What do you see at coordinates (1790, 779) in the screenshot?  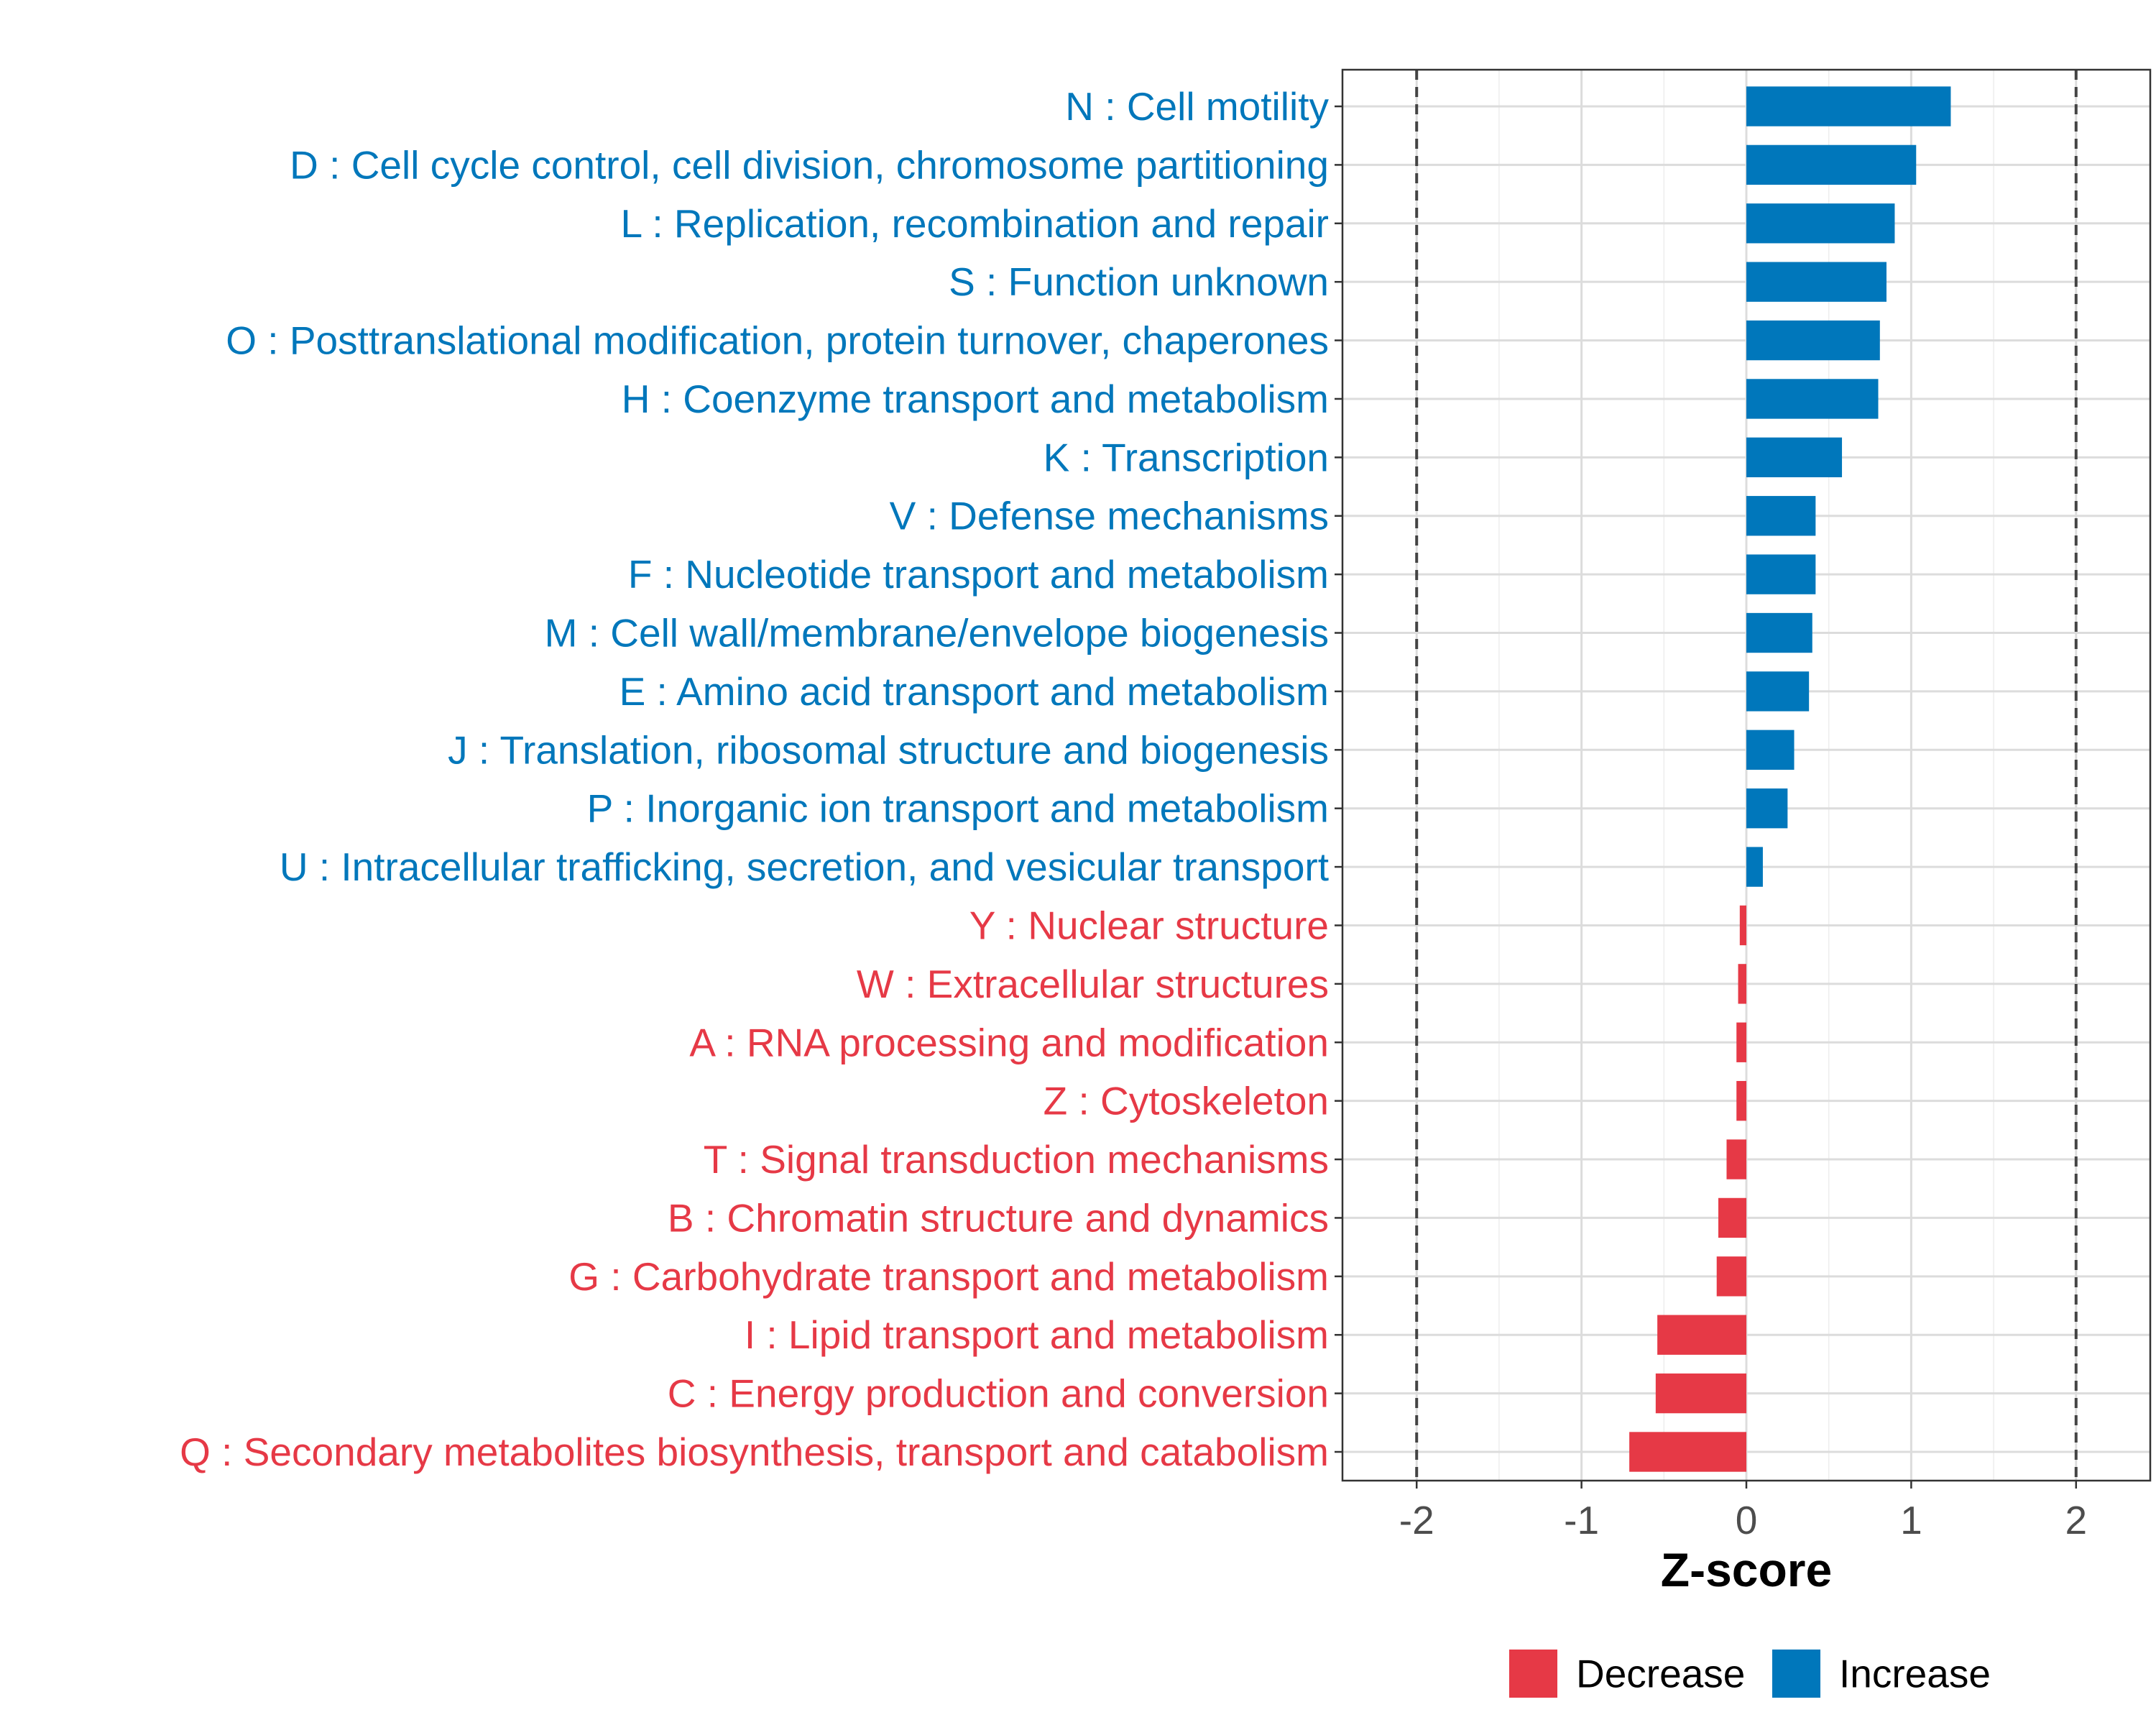 I see `bars` at bounding box center [1790, 779].